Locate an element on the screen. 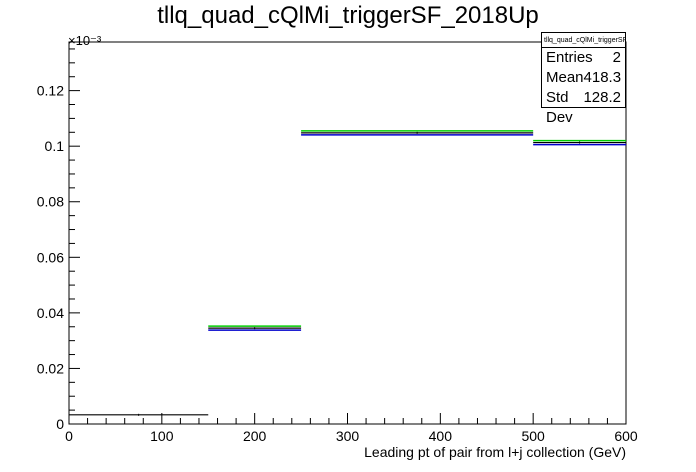  stats-row-stddev: Std Dev 128.2 is located at coordinates (583, 107).